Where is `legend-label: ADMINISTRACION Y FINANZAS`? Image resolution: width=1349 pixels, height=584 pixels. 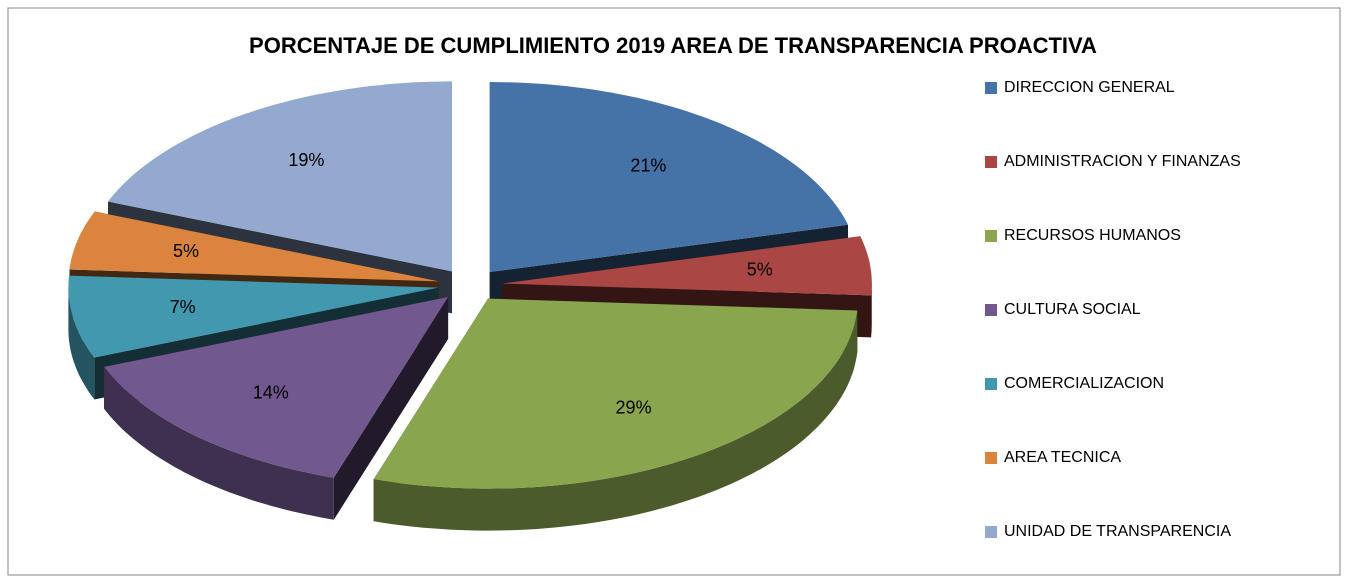
legend-label: ADMINISTRACION Y FINANZAS is located at coordinates (1122, 161).